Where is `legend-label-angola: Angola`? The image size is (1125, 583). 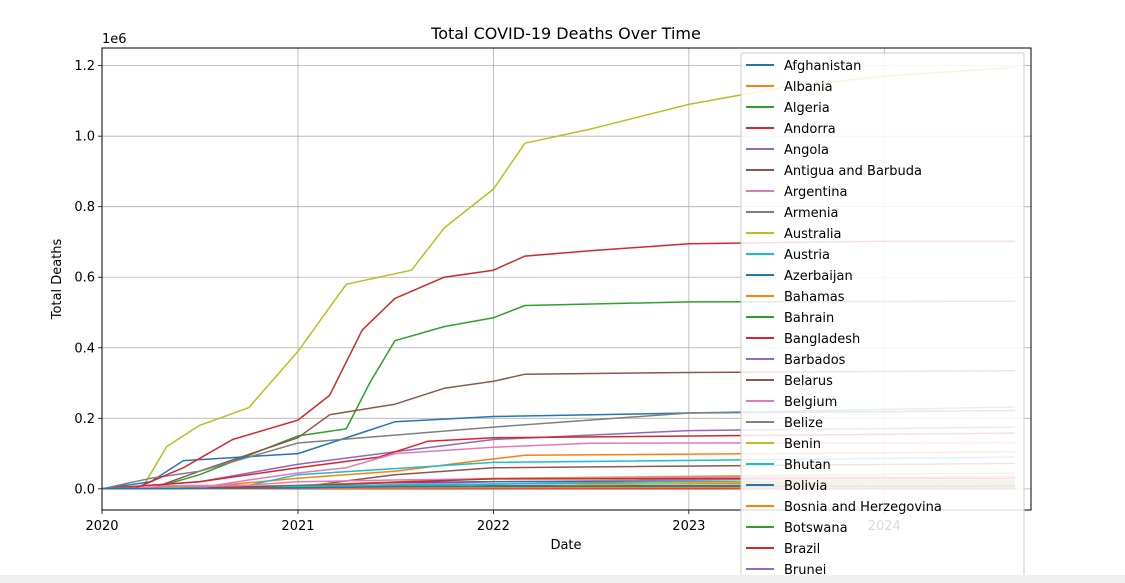
legend-label-angola: Angola is located at coordinates (806, 150).